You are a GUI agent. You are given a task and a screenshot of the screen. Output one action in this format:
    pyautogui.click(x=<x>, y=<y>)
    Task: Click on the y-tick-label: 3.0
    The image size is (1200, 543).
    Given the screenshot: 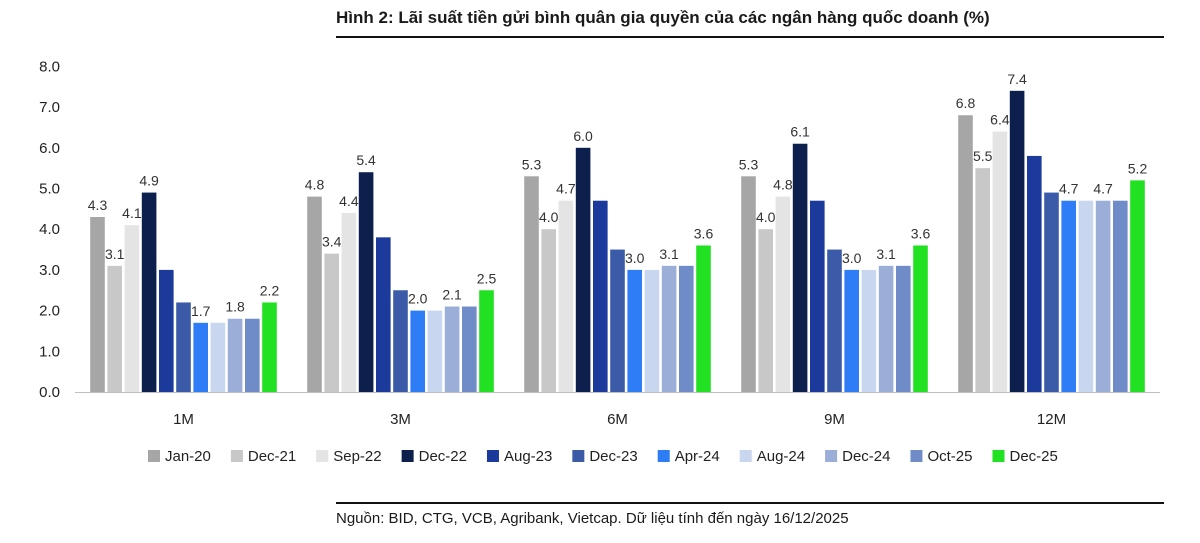 What is the action you would take?
    pyautogui.click(x=49, y=270)
    